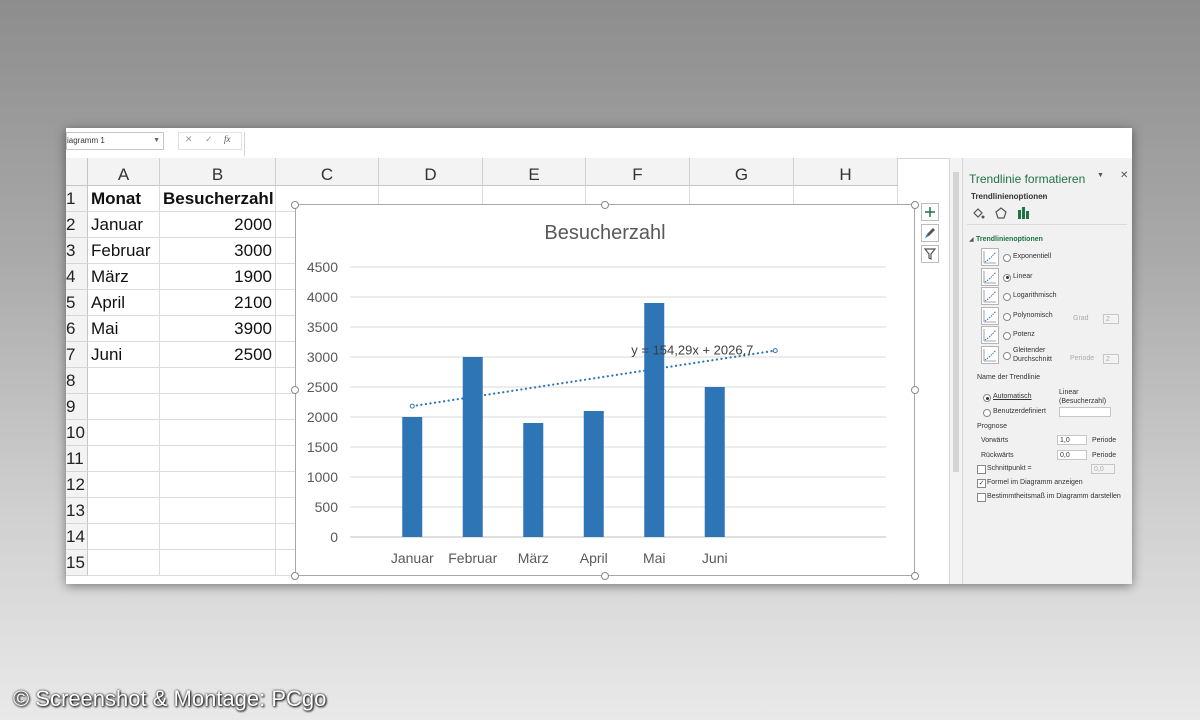 The height and width of the screenshot is (720, 1200). Describe the element at coordinates (218, 172) in the screenshot. I see `column-header-b: B` at that location.